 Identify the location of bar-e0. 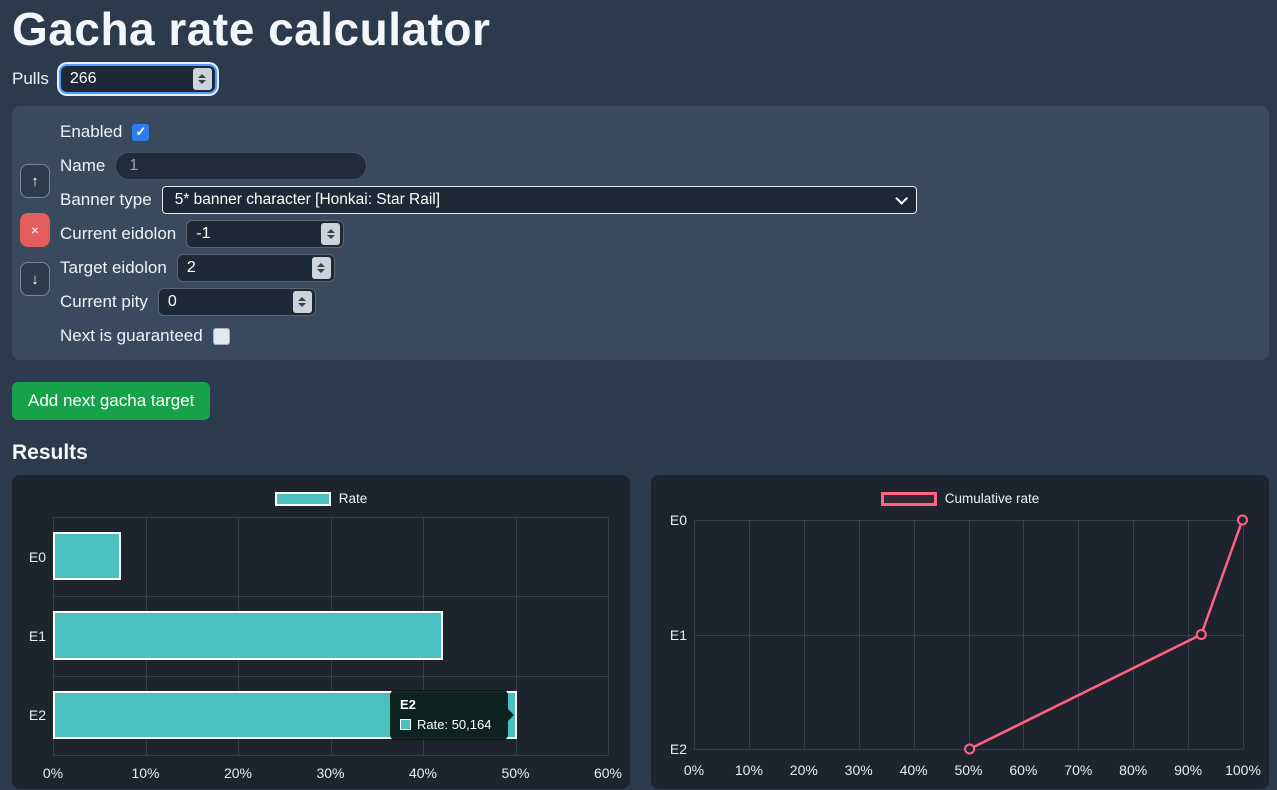
(87, 556).